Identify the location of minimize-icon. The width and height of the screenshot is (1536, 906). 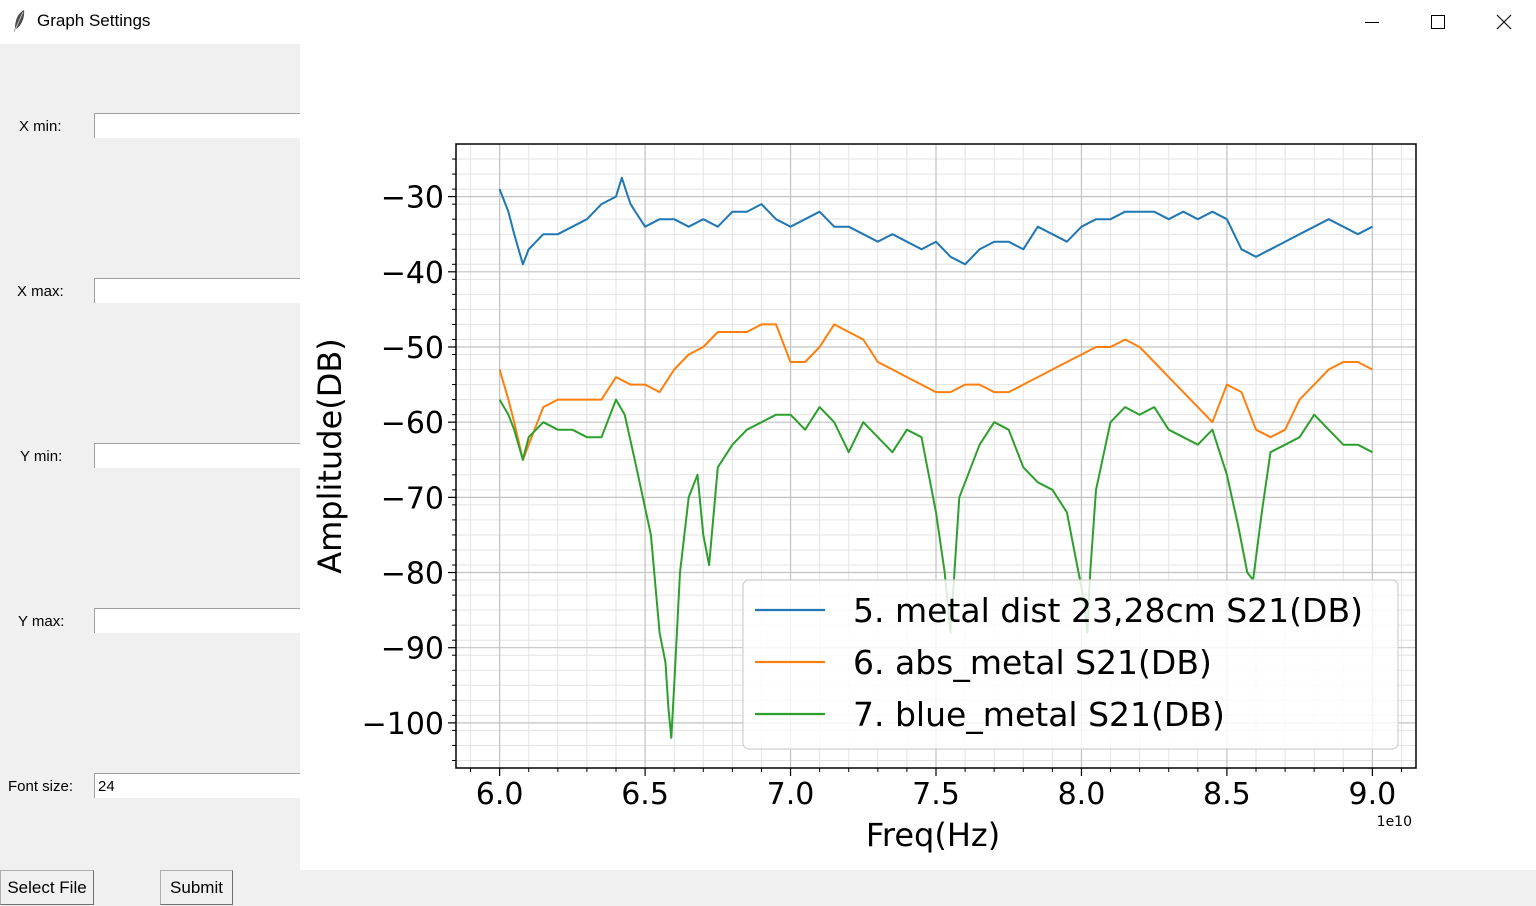
(1372, 22).